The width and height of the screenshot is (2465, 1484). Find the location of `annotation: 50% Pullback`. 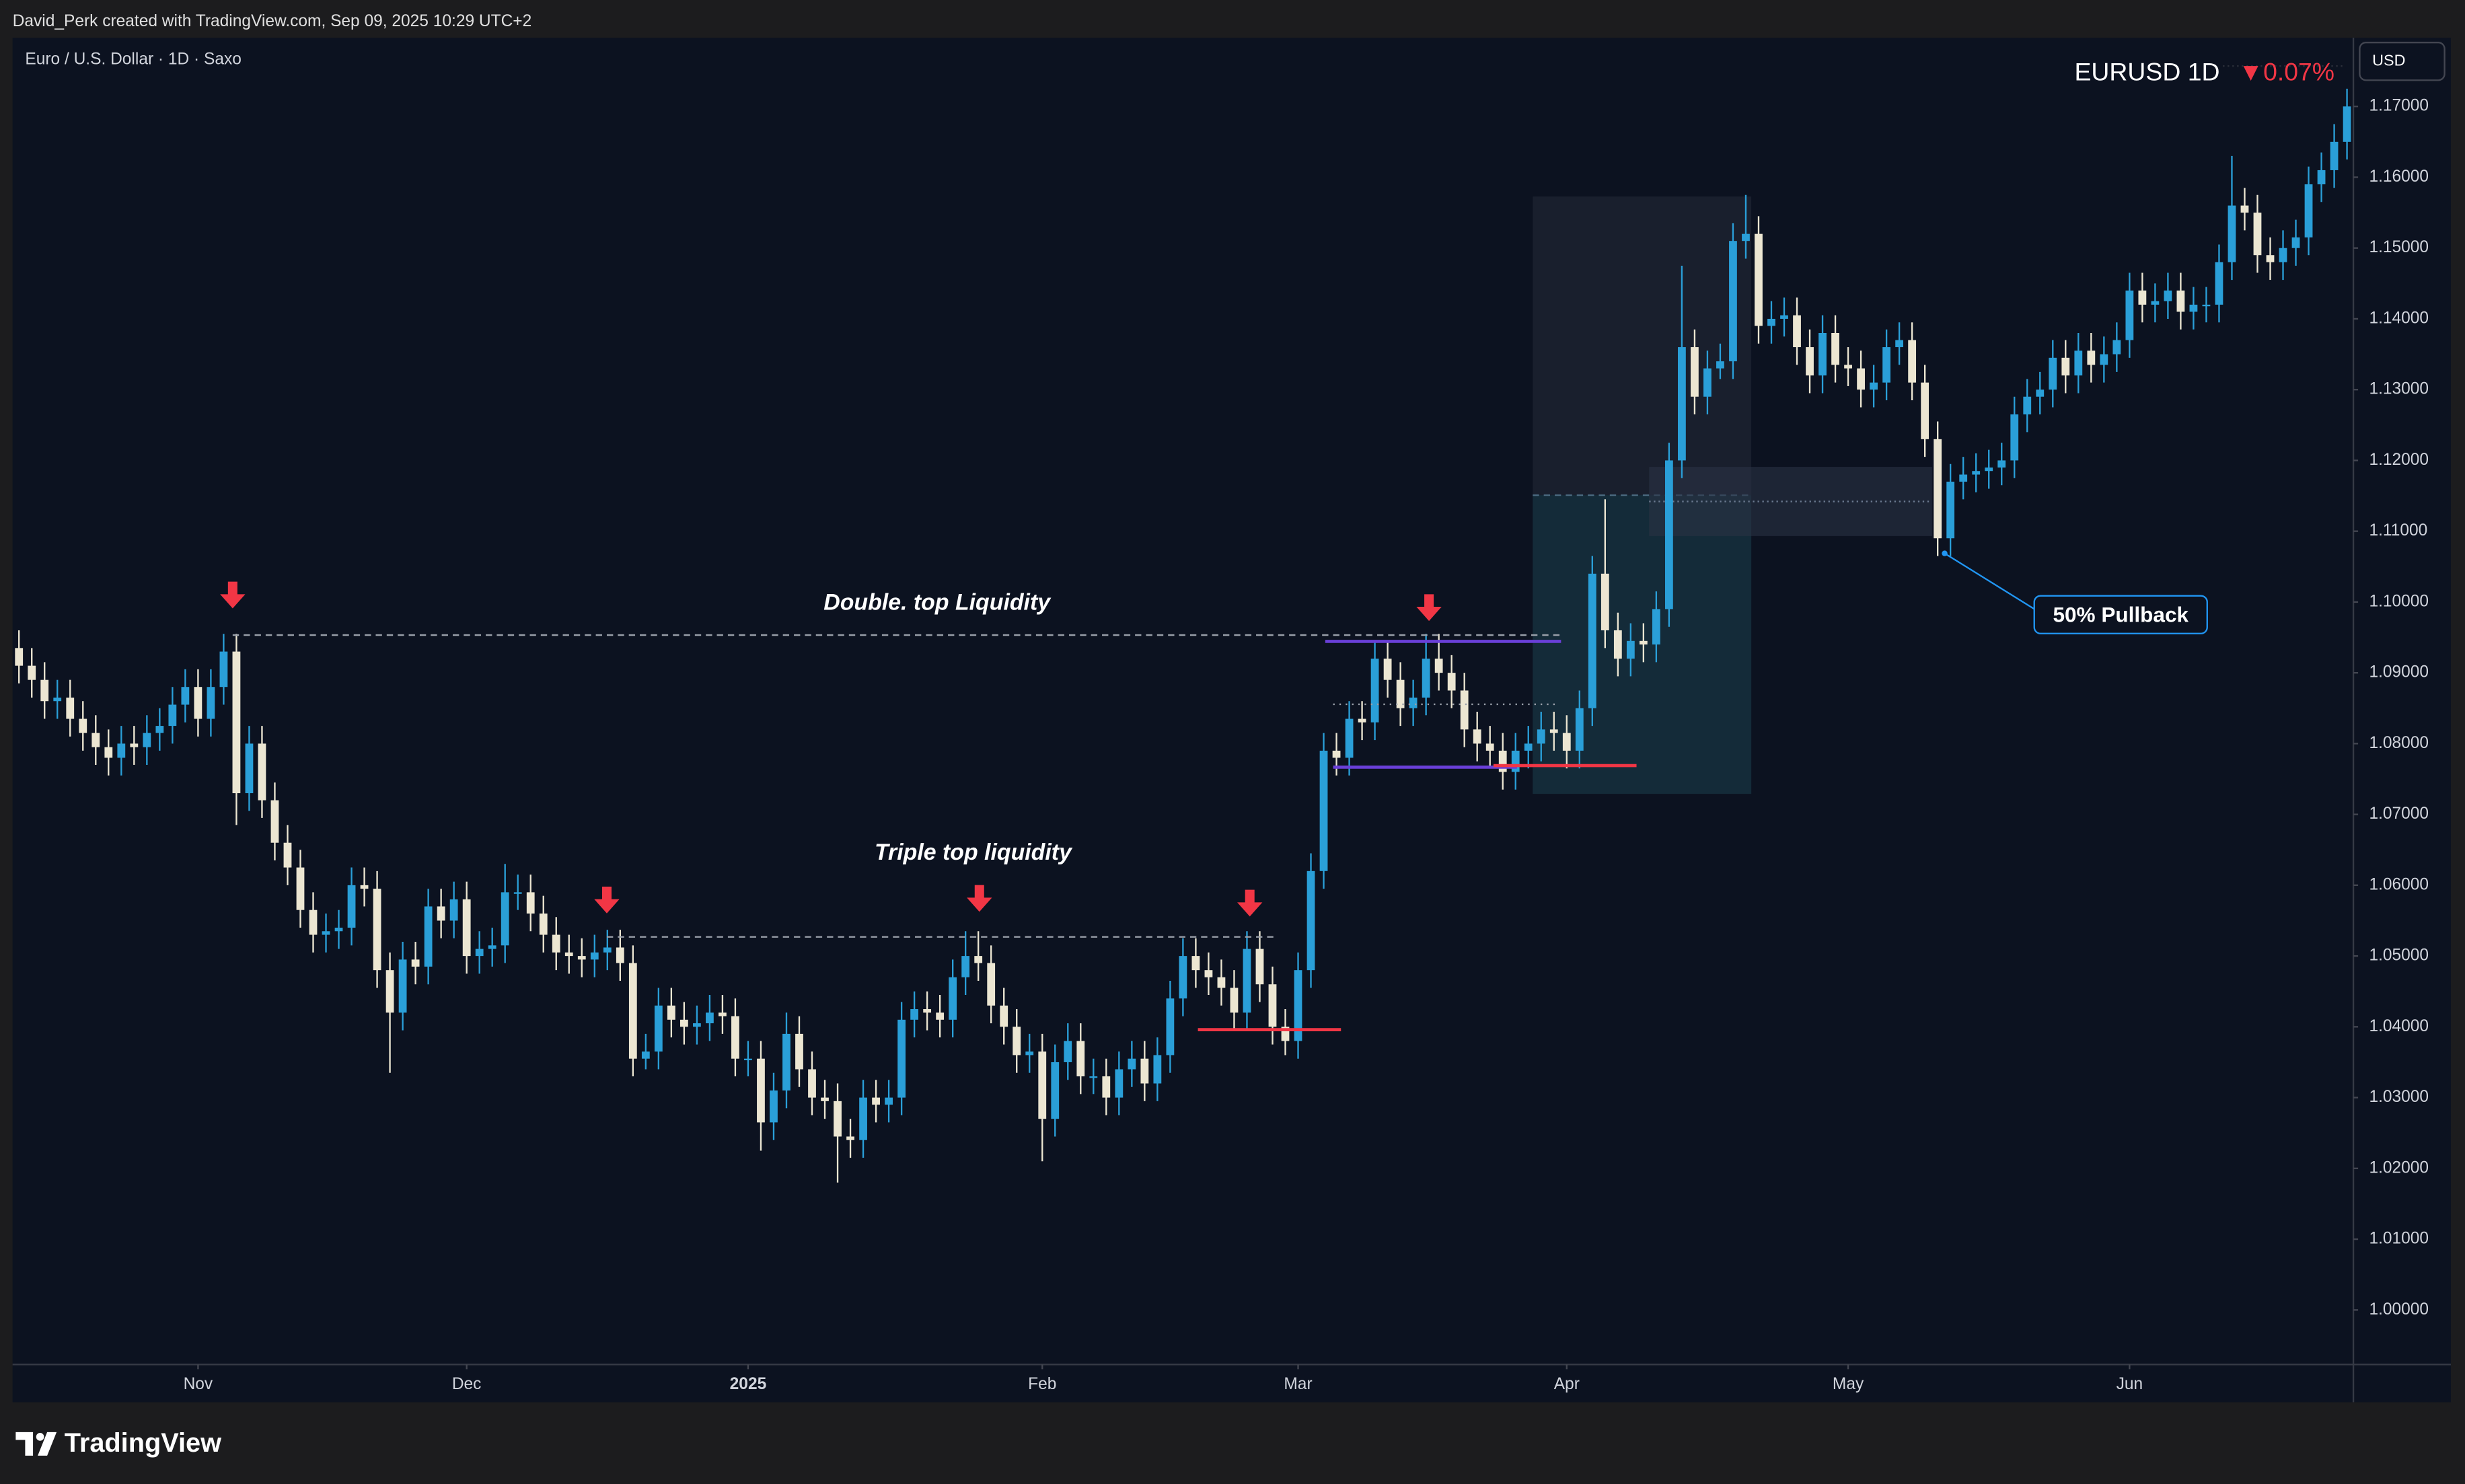

annotation: 50% Pullback is located at coordinates (2120, 614).